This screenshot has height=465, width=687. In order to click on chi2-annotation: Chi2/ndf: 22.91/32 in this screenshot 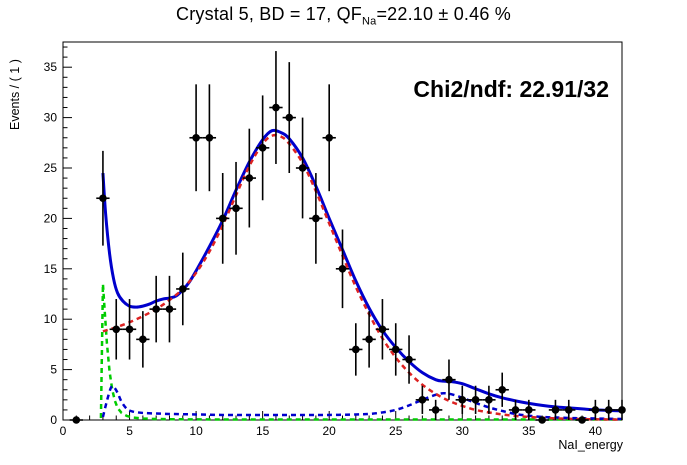, I will do `click(511, 89)`.